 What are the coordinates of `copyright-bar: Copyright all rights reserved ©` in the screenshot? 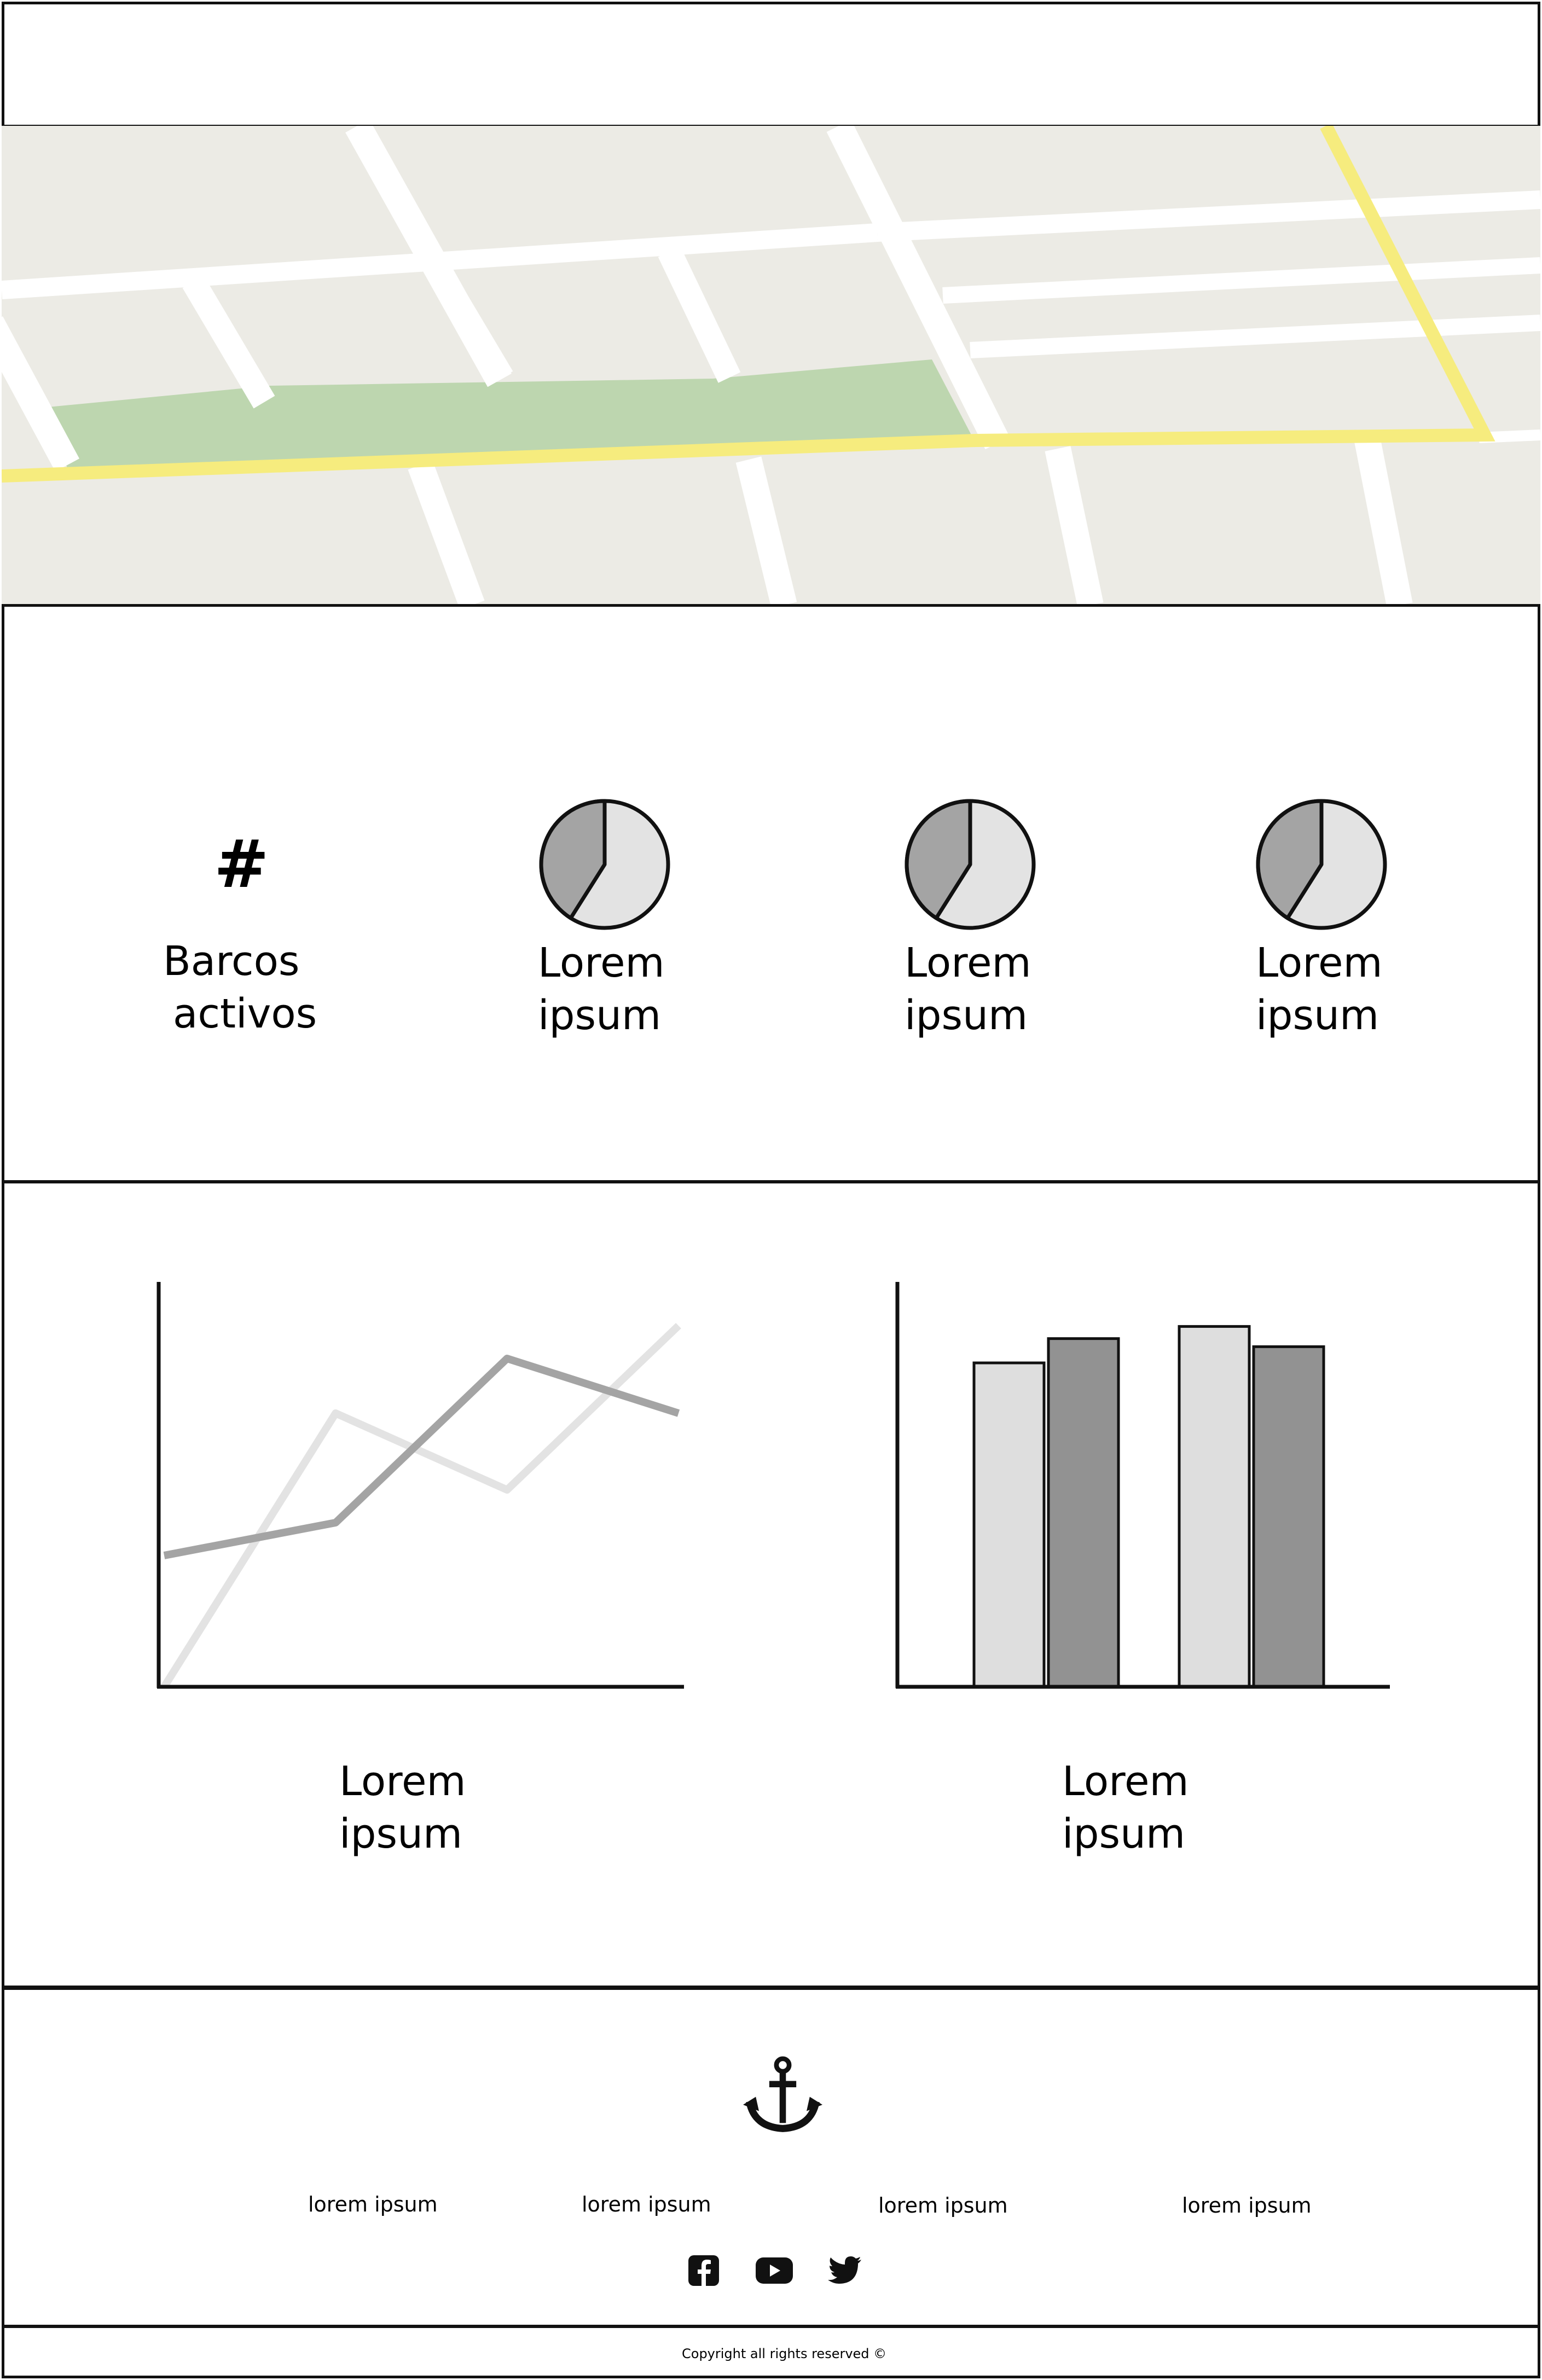 It's located at (771, 2351).